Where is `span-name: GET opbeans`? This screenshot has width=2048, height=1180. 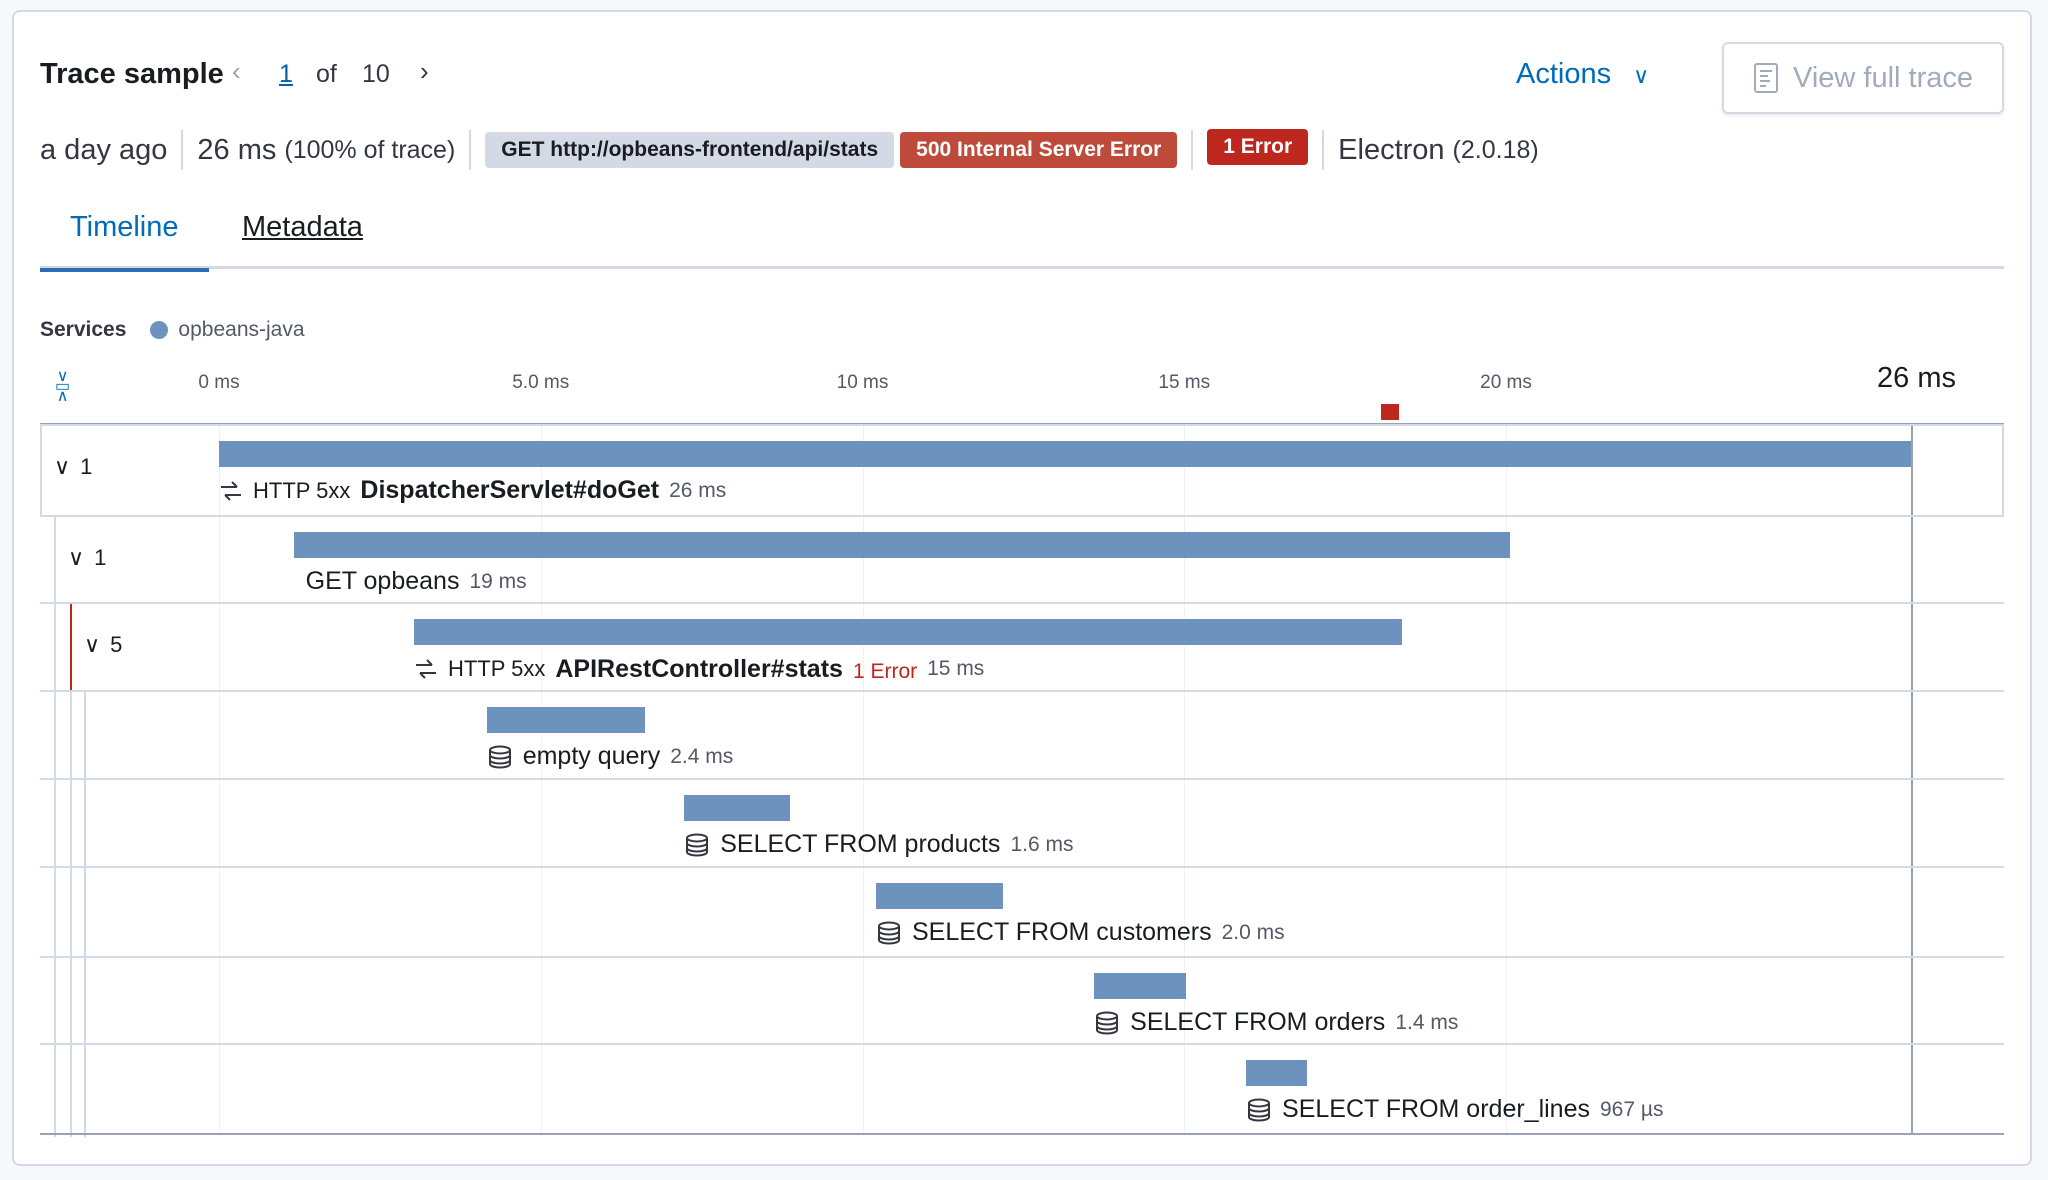 span-name: GET opbeans is located at coordinates (382, 581).